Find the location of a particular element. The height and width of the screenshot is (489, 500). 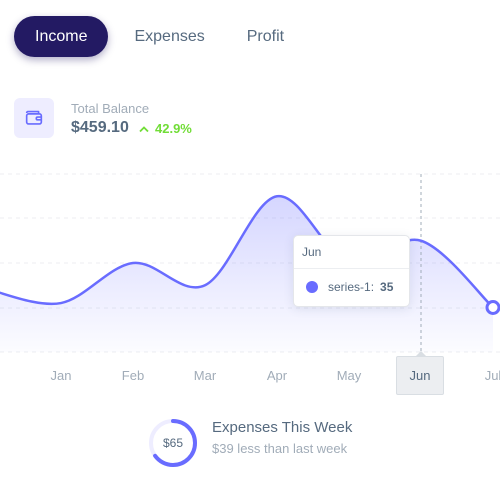

chart-tooltip: Jun series-1: 35 is located at coordinates (351, 271).